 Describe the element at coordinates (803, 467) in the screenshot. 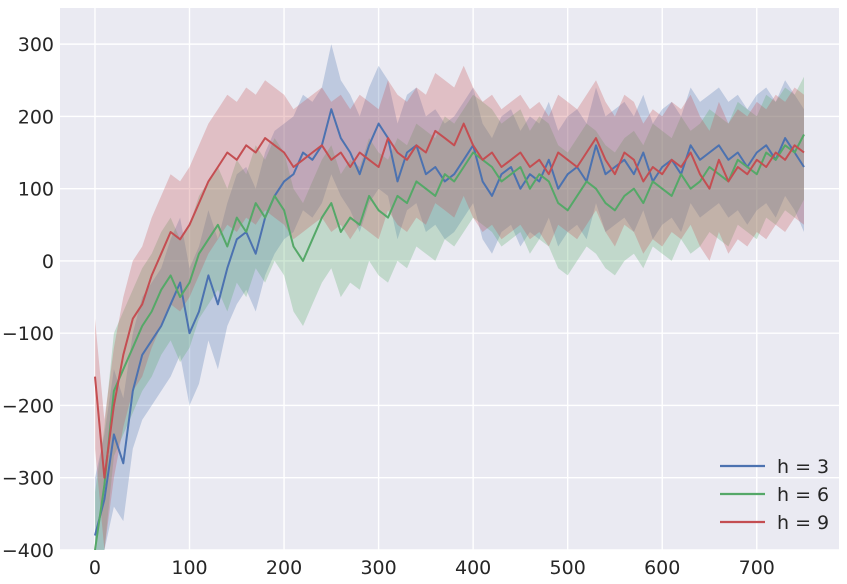

I see `legend-label: h = 3` at that location.